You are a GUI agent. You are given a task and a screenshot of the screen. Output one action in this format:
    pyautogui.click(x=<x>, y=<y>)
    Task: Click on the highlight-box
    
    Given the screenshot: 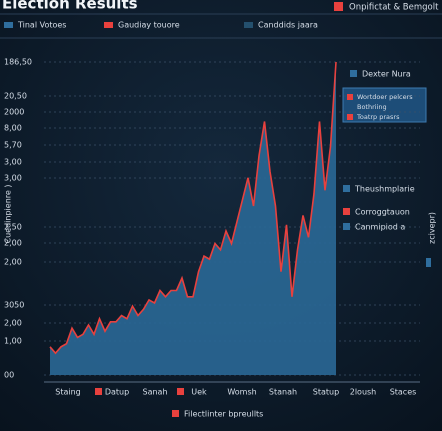 What is the action you would take?
    pyautogui.click(x=384, y=105)
    